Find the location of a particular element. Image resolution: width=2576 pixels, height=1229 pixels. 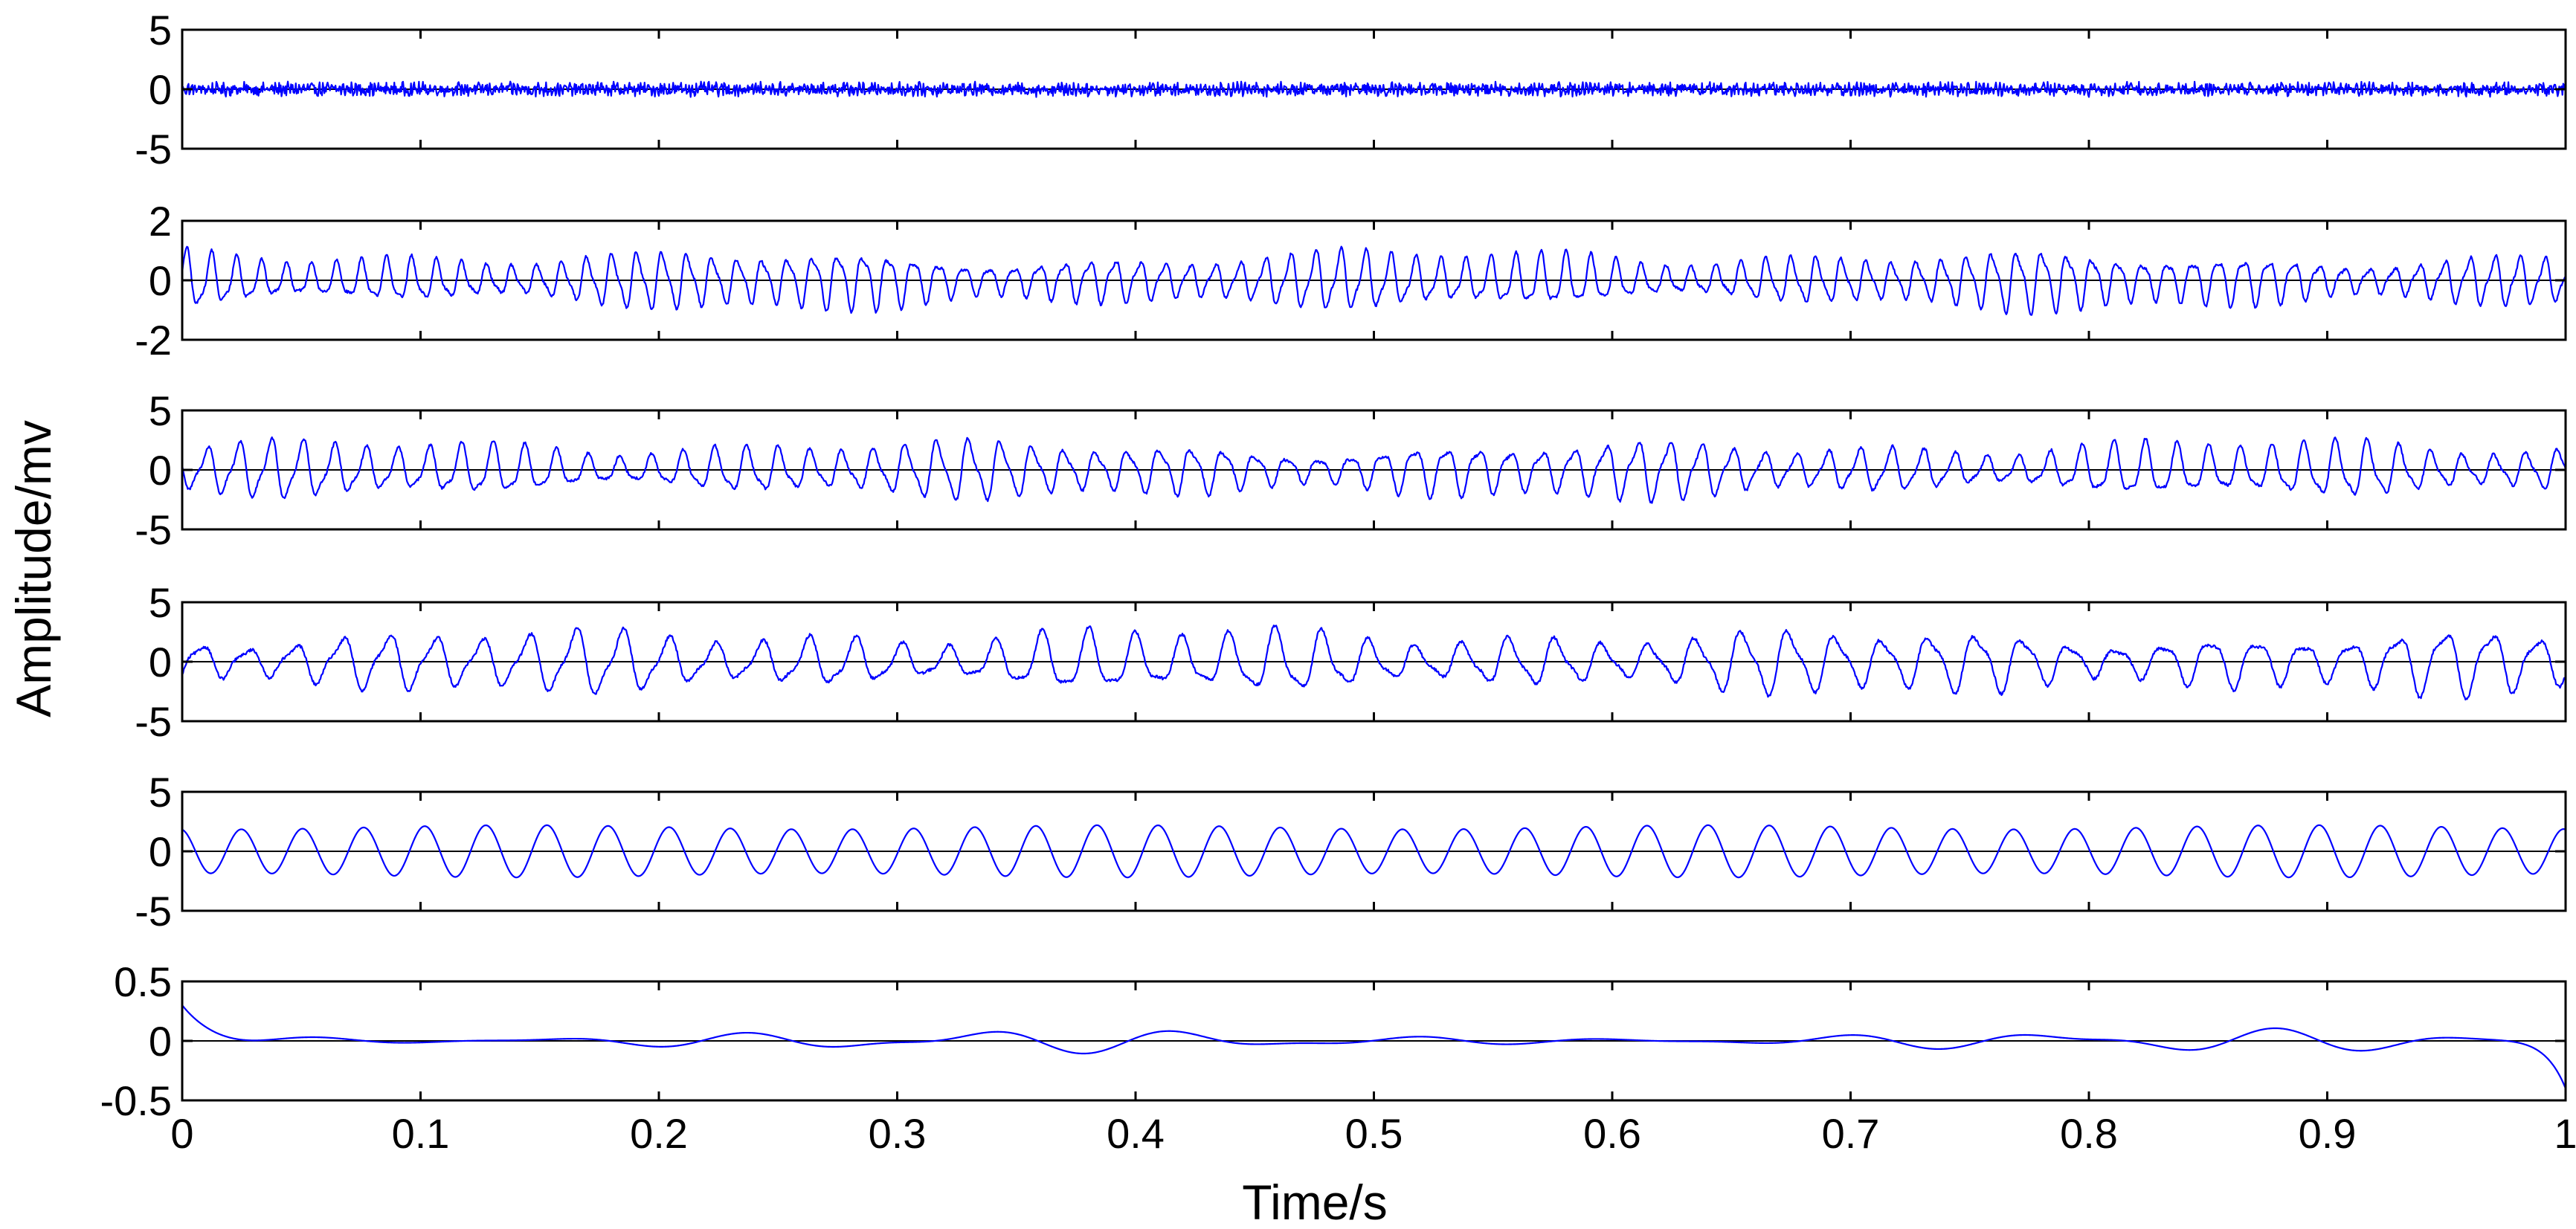

x-tick-label: 0.8 is located at coordinates (2089, 1133).